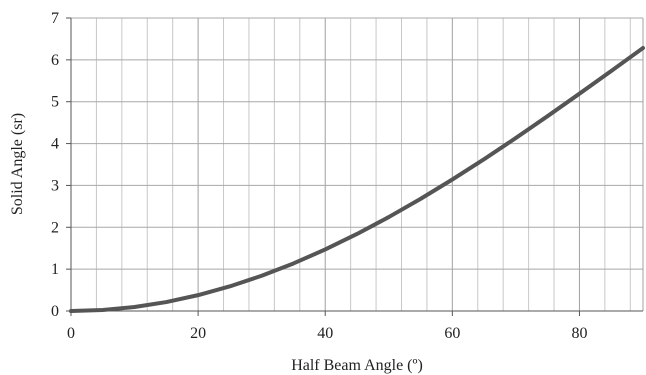 This screenshot has height=375, width=646. I want to click on x-tick-label: 80, so click(579, 333).